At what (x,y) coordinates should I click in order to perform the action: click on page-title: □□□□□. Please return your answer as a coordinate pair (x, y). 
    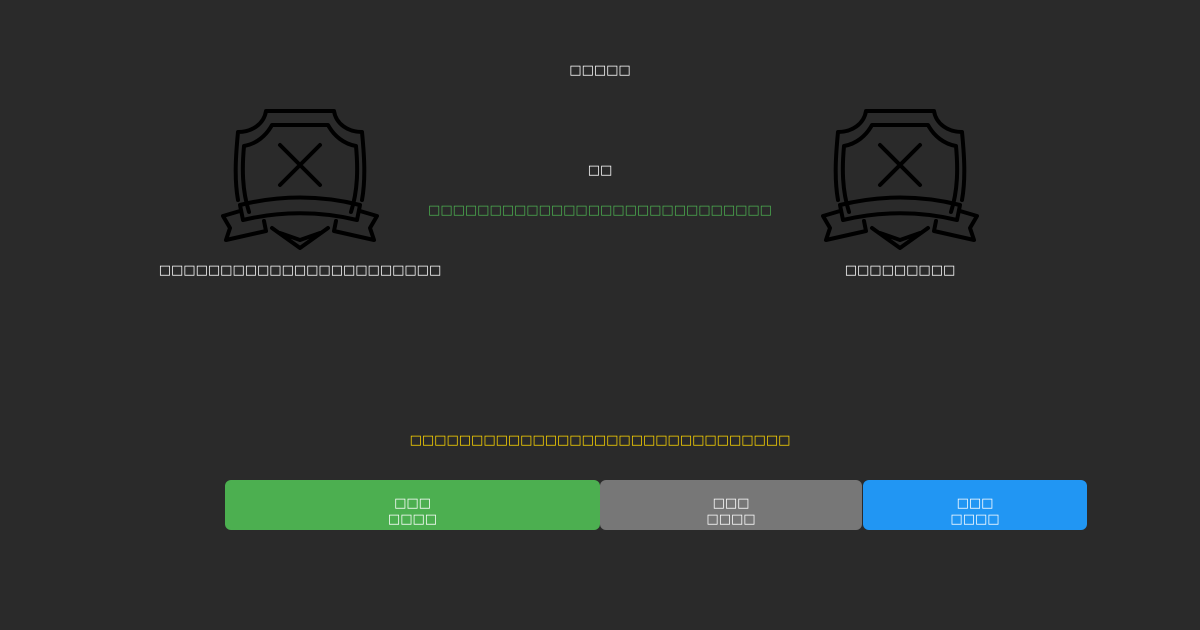
    Looking at the image, I should click on (600, 70).